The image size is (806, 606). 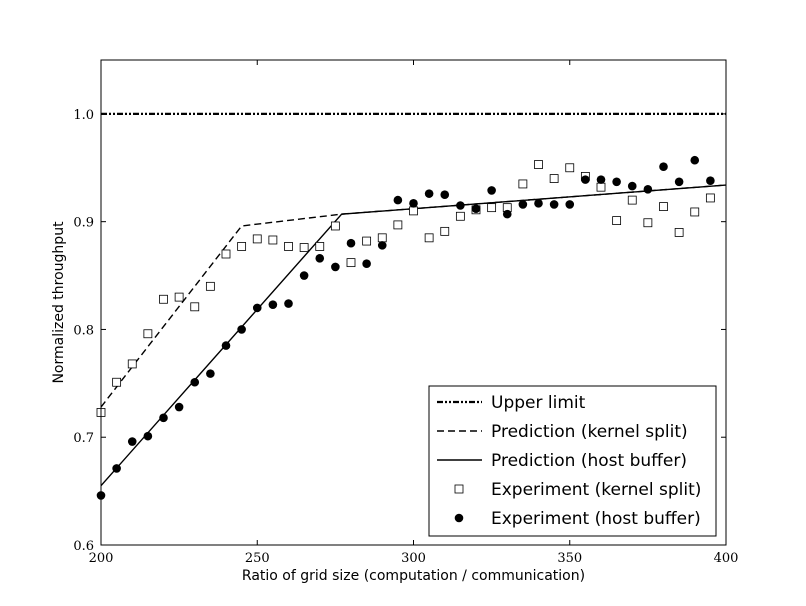 What do you see at coordinates (101, 558) in the screenshot?
I see `x-tick-label: 200` at bounding box center [101, 558].